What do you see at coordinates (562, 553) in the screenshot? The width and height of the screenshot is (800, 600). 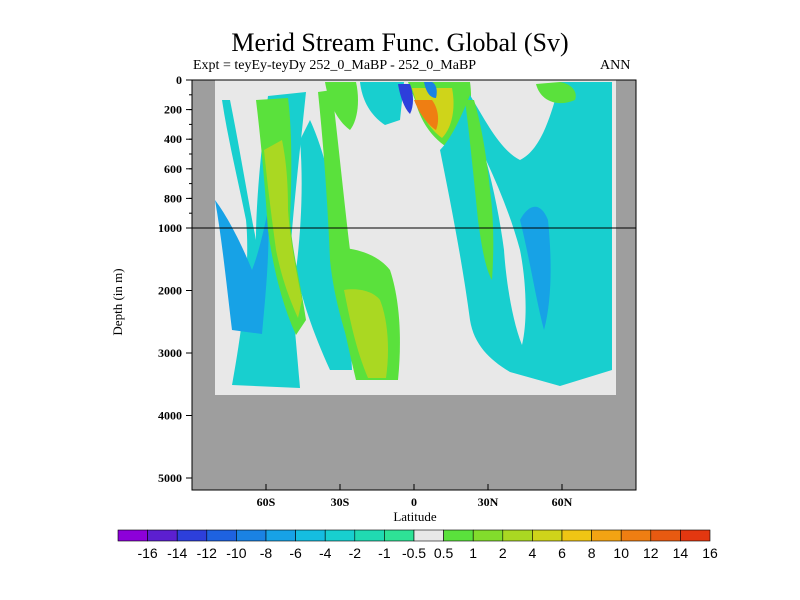 I see `colorbar-label: 6` at bounding box center [562, 553].